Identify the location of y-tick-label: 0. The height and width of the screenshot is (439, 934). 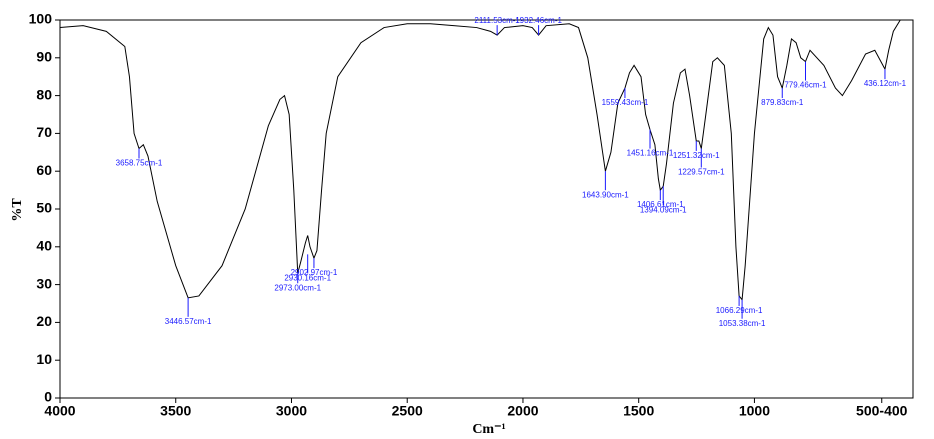
(48, 397).